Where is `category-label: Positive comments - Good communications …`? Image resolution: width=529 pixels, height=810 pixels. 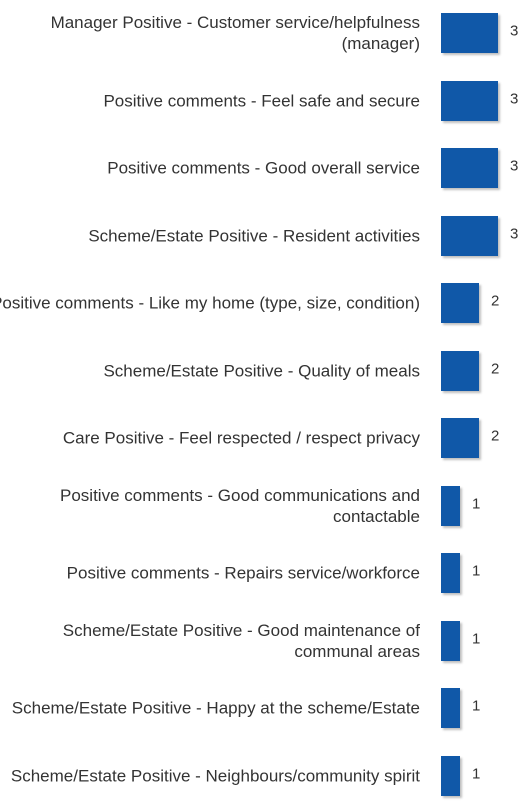 category-label: Positive comments - Good communications … is located at coordinates (240, 505).